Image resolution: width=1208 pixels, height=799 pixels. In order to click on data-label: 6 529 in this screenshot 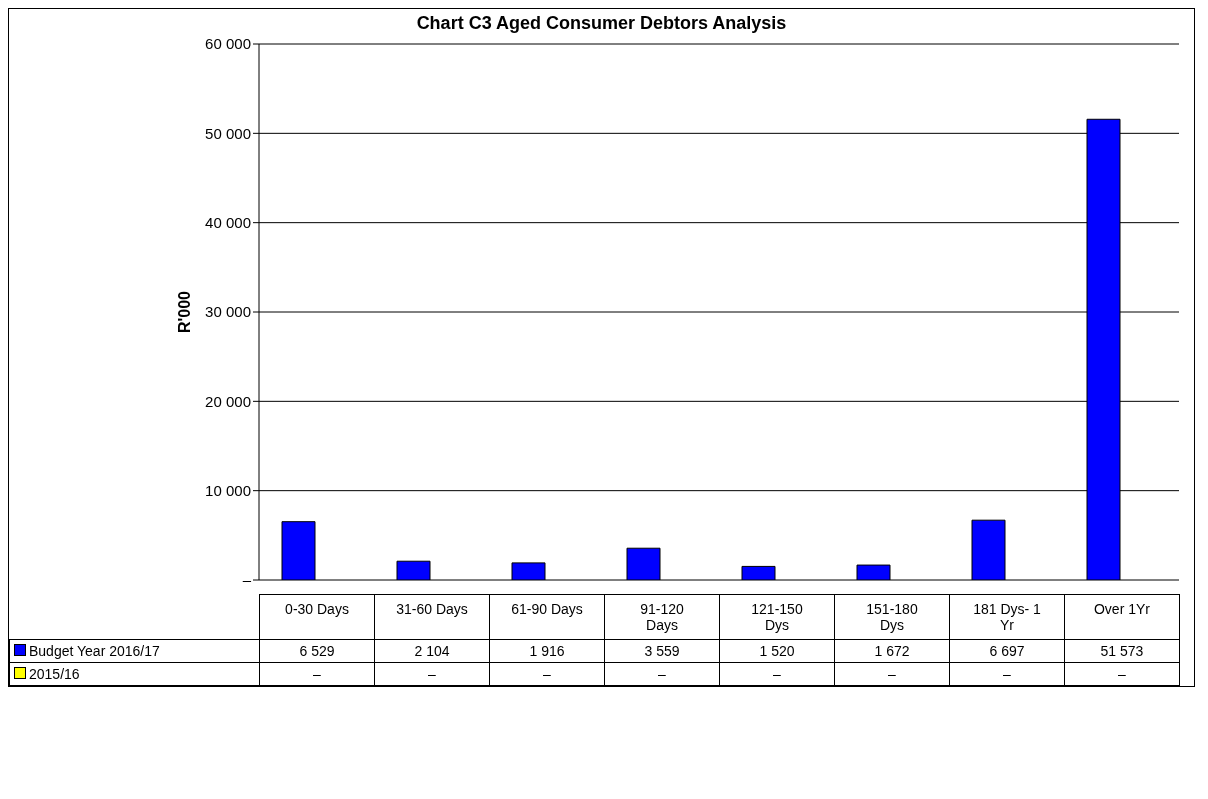, I will do `click(317, 651)`.